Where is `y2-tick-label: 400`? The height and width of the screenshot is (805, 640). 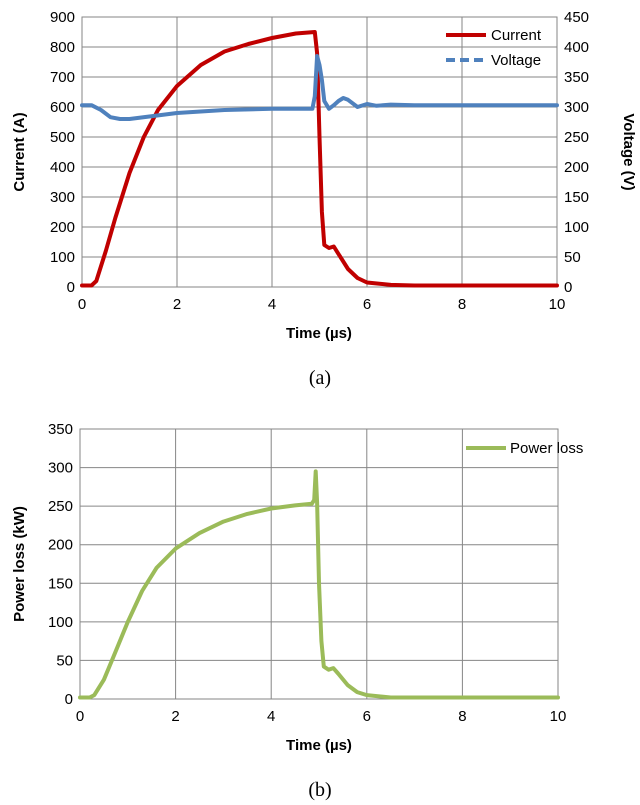 y2-tick-label: 400 is located at coordinates (576, 47).